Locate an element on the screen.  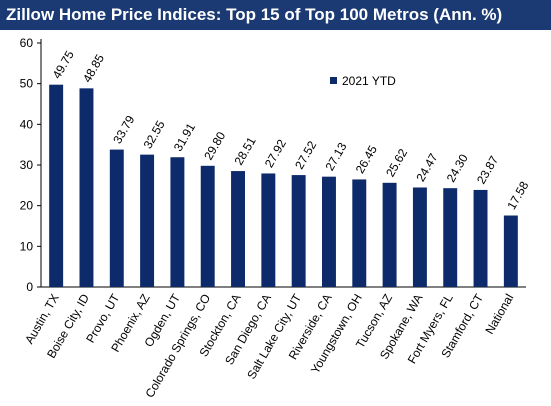
data-label: 32.55 is located at coordinates (154, 134).